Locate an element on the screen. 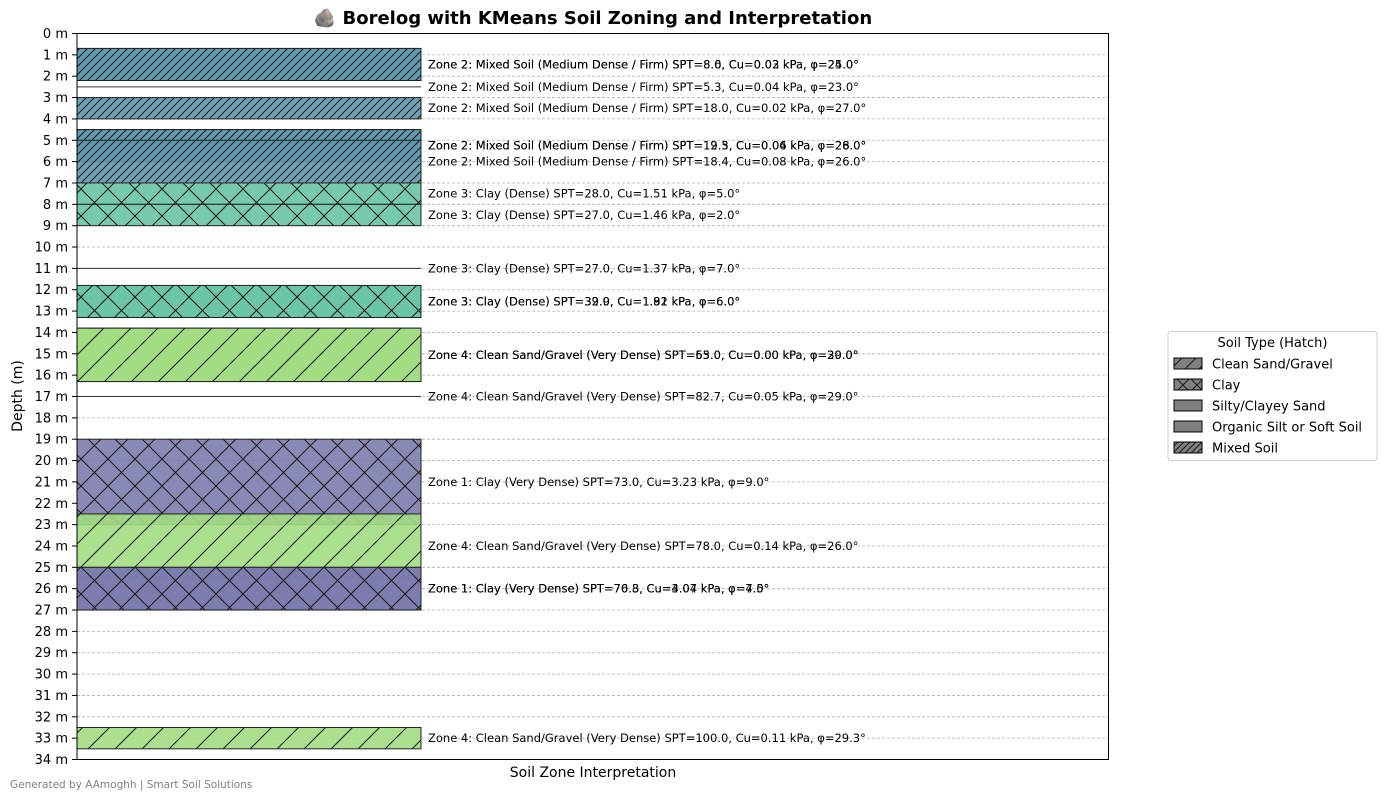 This screenshot has height=799, width=1388. y-tick-label: 3 m is located at coordinates (55, 98).